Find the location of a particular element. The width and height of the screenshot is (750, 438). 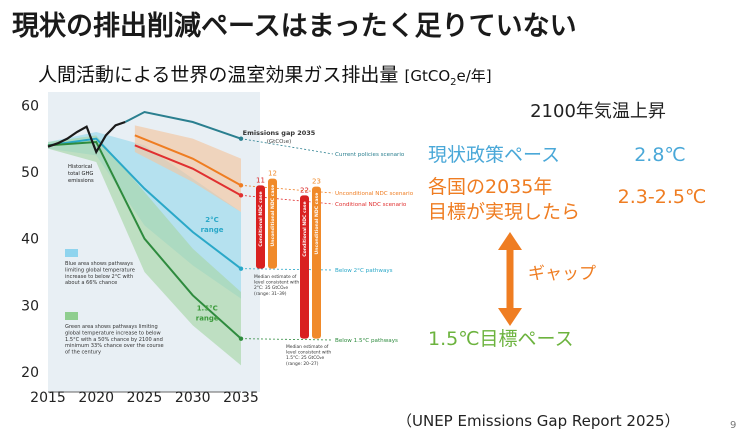

median-note-0-line-2: 2°C: 35 GtCO₂e is located at coordinates (271, 288).